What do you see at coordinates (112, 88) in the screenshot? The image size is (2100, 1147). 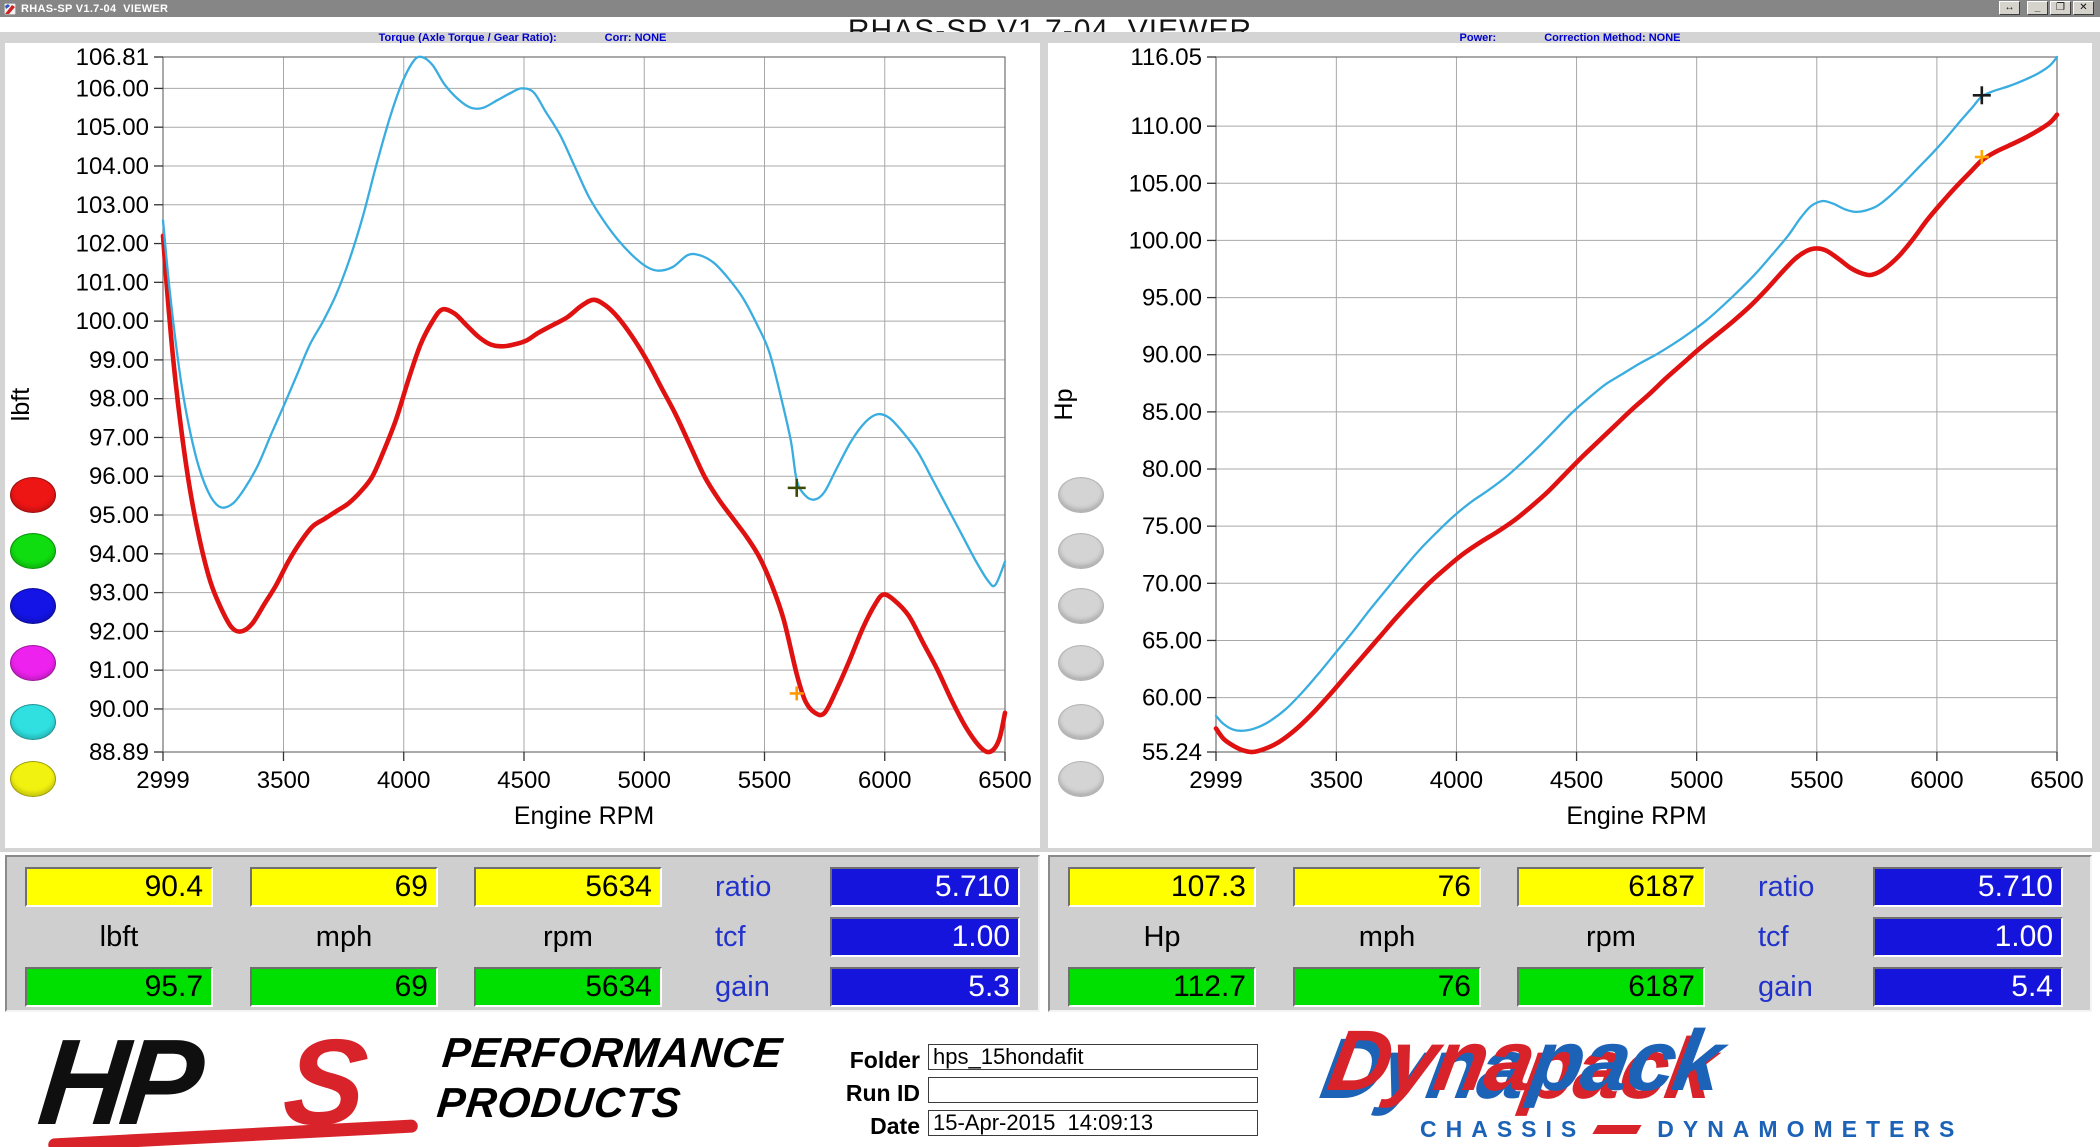 I see `y-tick-label: 106.00` at bounding box center [112, 88].